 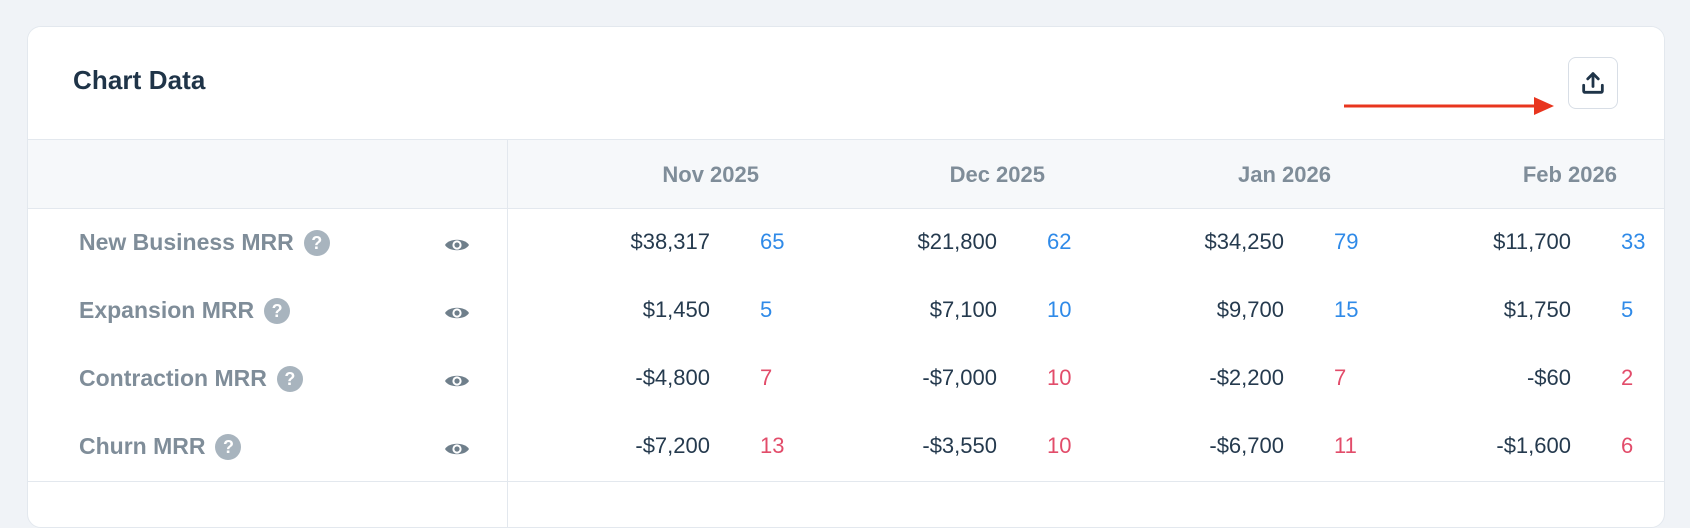 I want to click on row-label: Contraction MRR ?, so click(x=191, y=378).